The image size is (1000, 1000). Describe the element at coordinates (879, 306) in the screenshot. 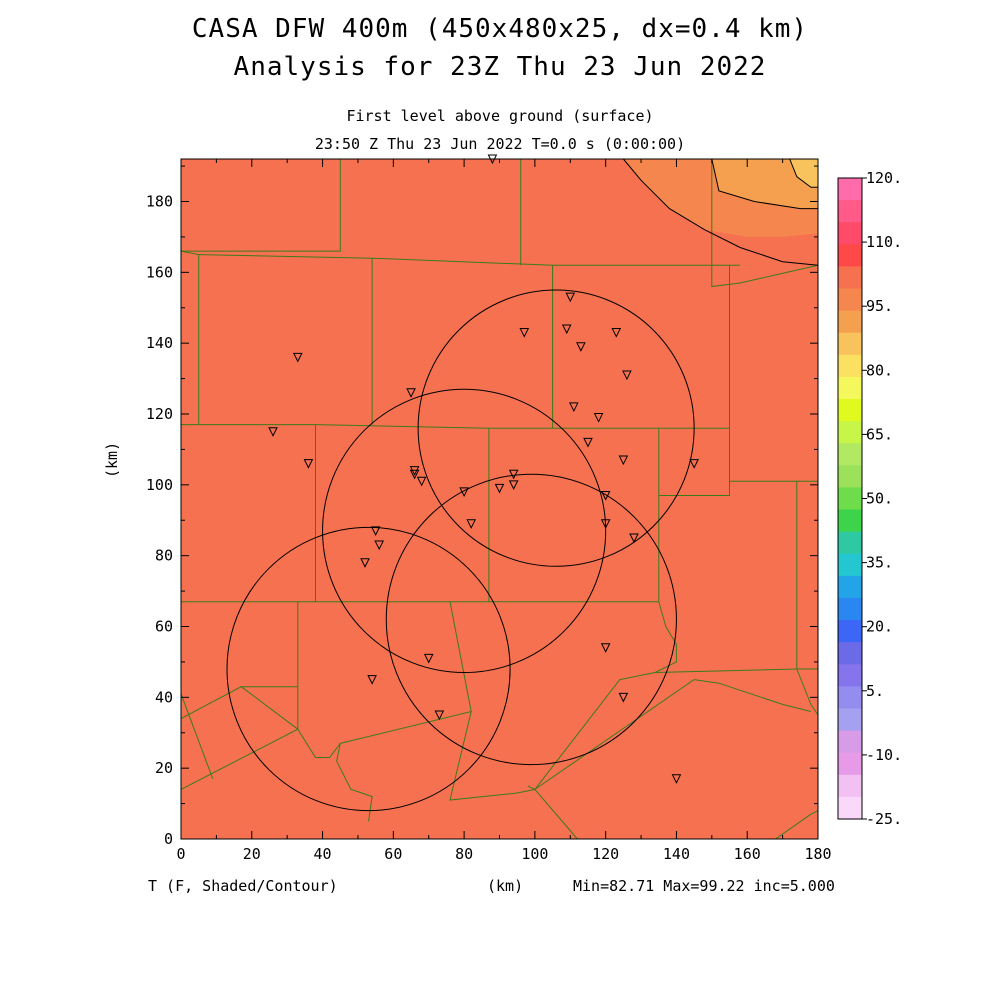

I see `colorbar-label: 95.` at that location.